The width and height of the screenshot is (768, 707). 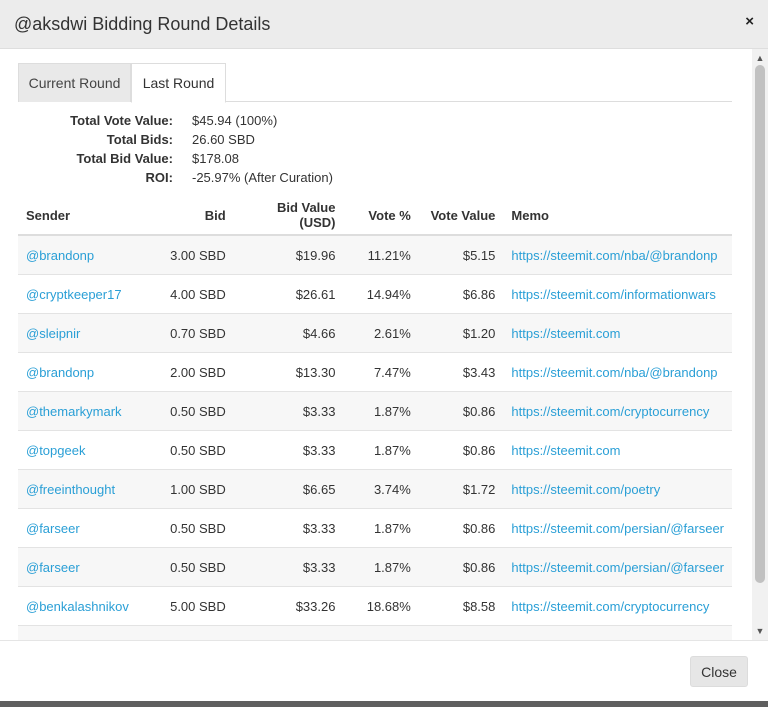 I want to click on close-button: Close, so click(x=719, y=671).